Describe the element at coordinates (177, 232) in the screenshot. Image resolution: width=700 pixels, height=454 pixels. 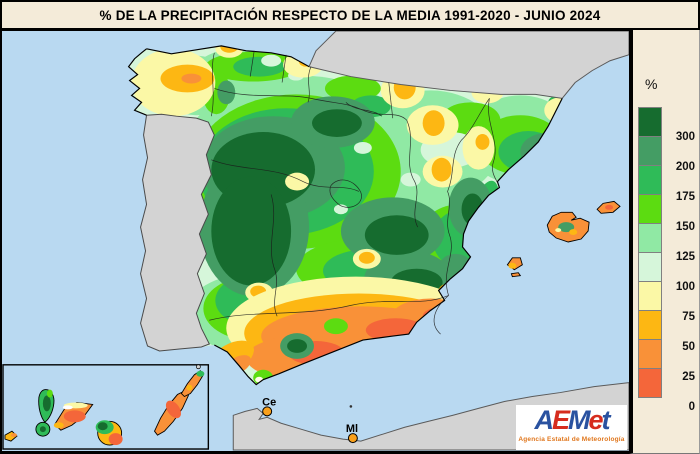
I see `portugal` at that location.